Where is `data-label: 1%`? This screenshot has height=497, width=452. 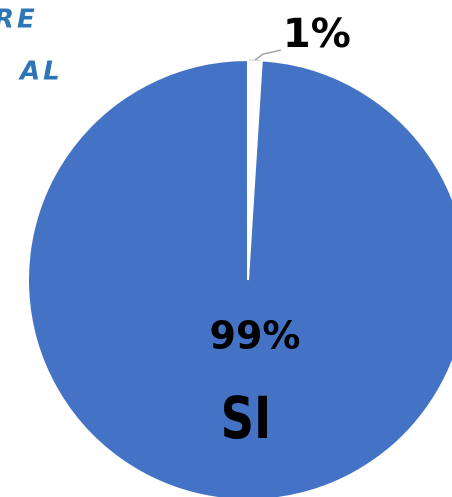 data-label: 1% is located at coordinates (317, 34).